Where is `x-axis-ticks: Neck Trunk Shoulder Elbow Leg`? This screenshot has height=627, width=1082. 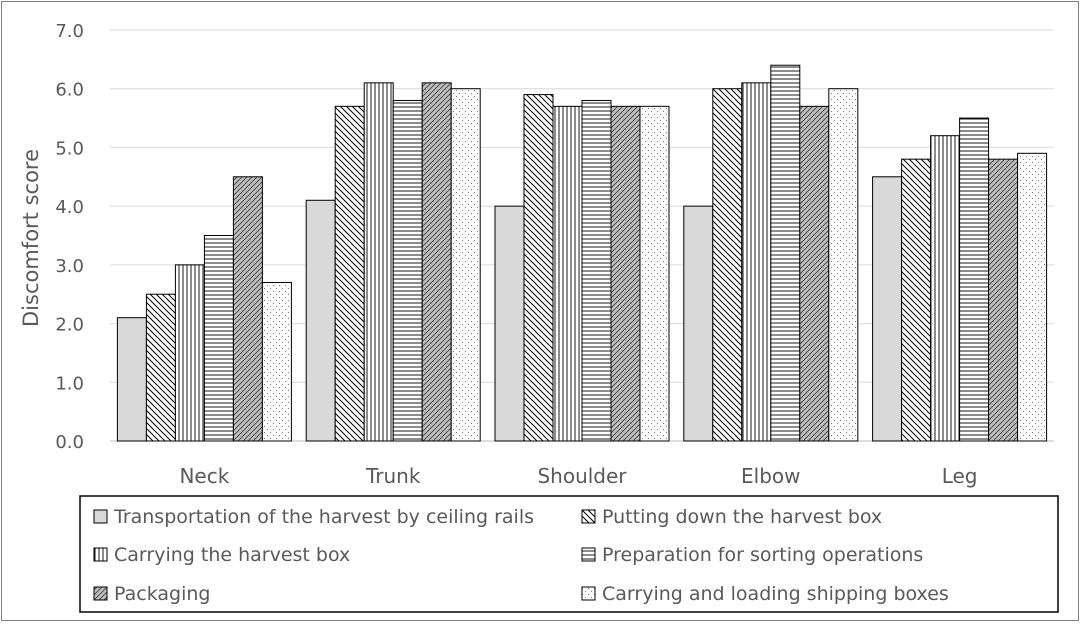 x-axis-ticks: Neck Trunk Shoulder Elbow Leg is located at coordinates (578, 476).